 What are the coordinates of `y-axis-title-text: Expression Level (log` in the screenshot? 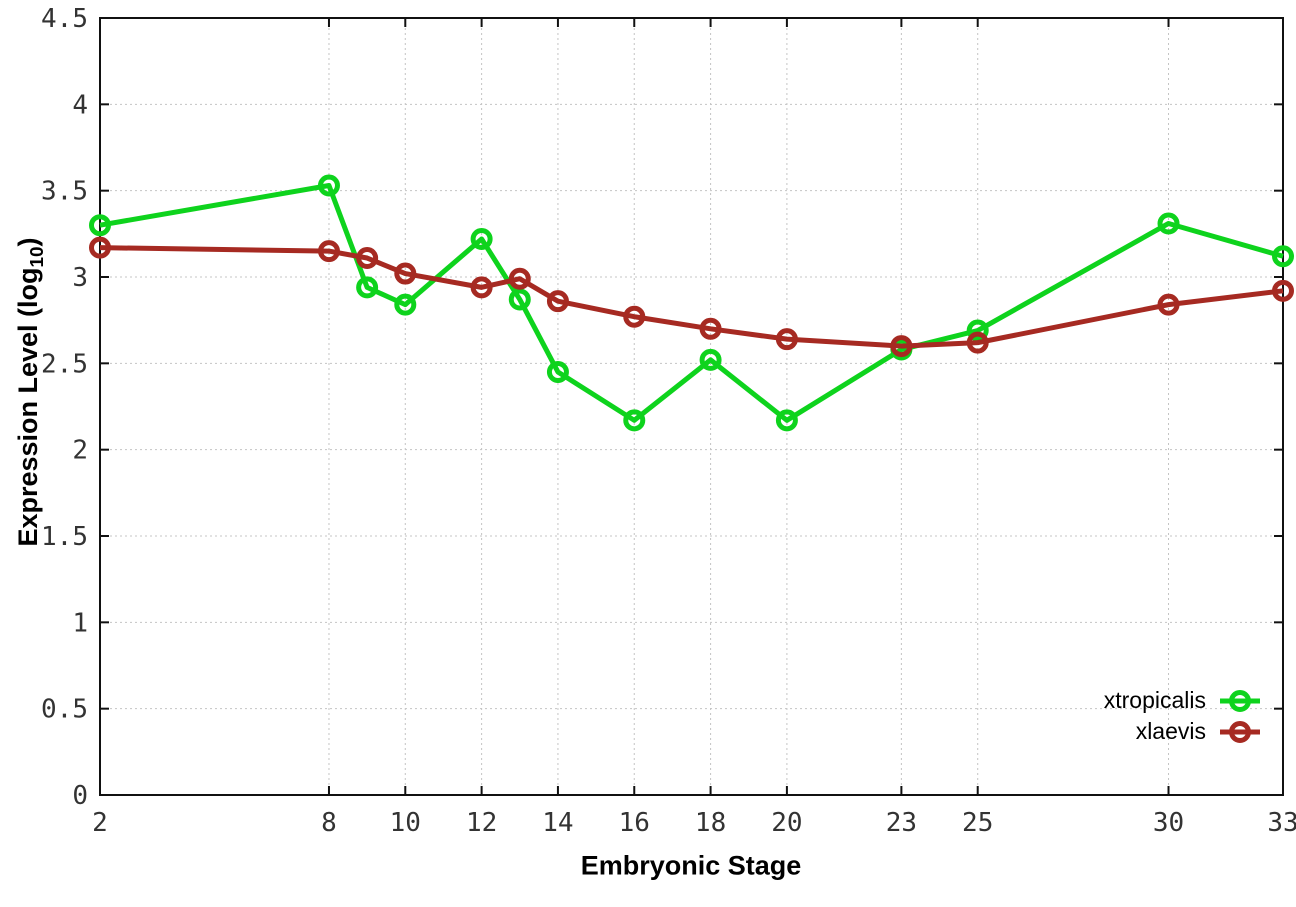 It's located at (28, 407).